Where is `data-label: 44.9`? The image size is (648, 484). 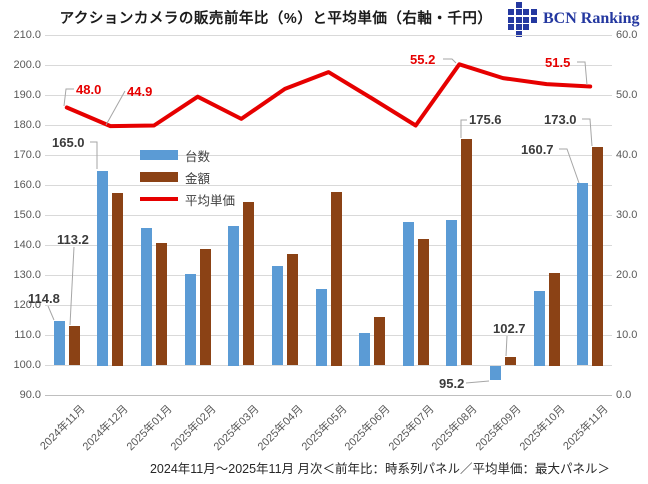 data-label: 44.9 is located at coordinates (140, 91).